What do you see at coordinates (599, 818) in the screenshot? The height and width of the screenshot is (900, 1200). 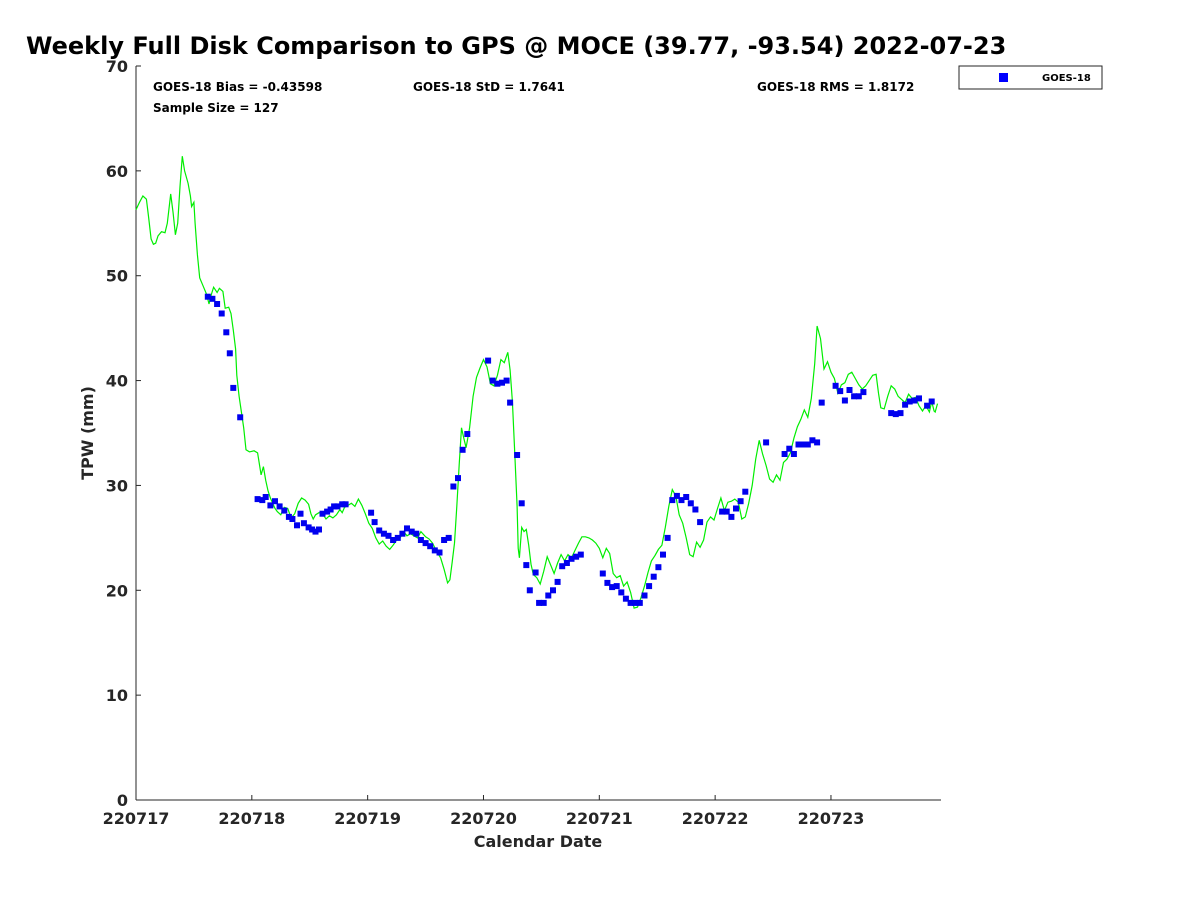 I see `x-tick-label: 220721` at bounding box center [599, 818].